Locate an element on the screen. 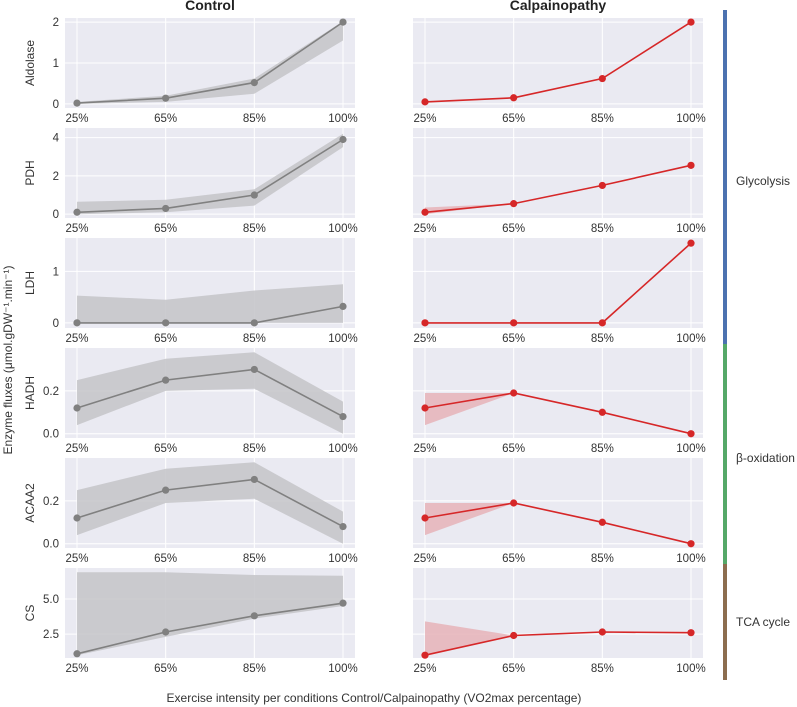 This screenshot has height=707, width=797. cs-control-panel: 25% 65% 85% 100% 2.5 5.0 CS is located at coordinates (190, 621).